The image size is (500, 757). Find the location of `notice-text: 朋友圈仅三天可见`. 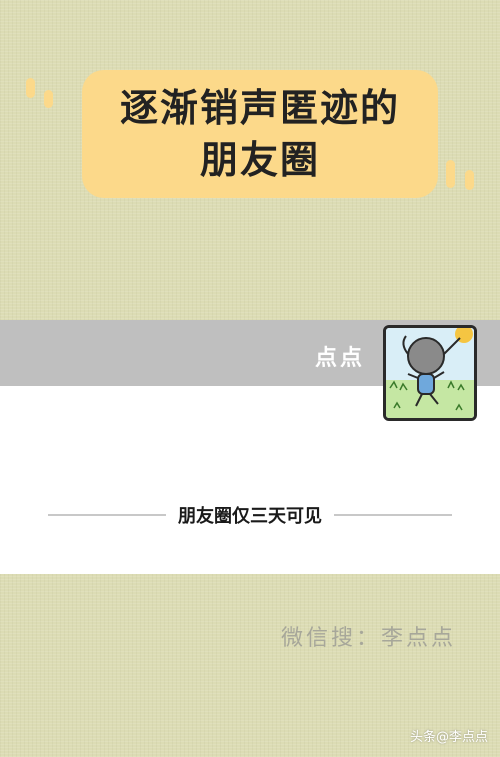

notice-text: 朋友圈仅三天可见 is located at coordinates (250, 516).